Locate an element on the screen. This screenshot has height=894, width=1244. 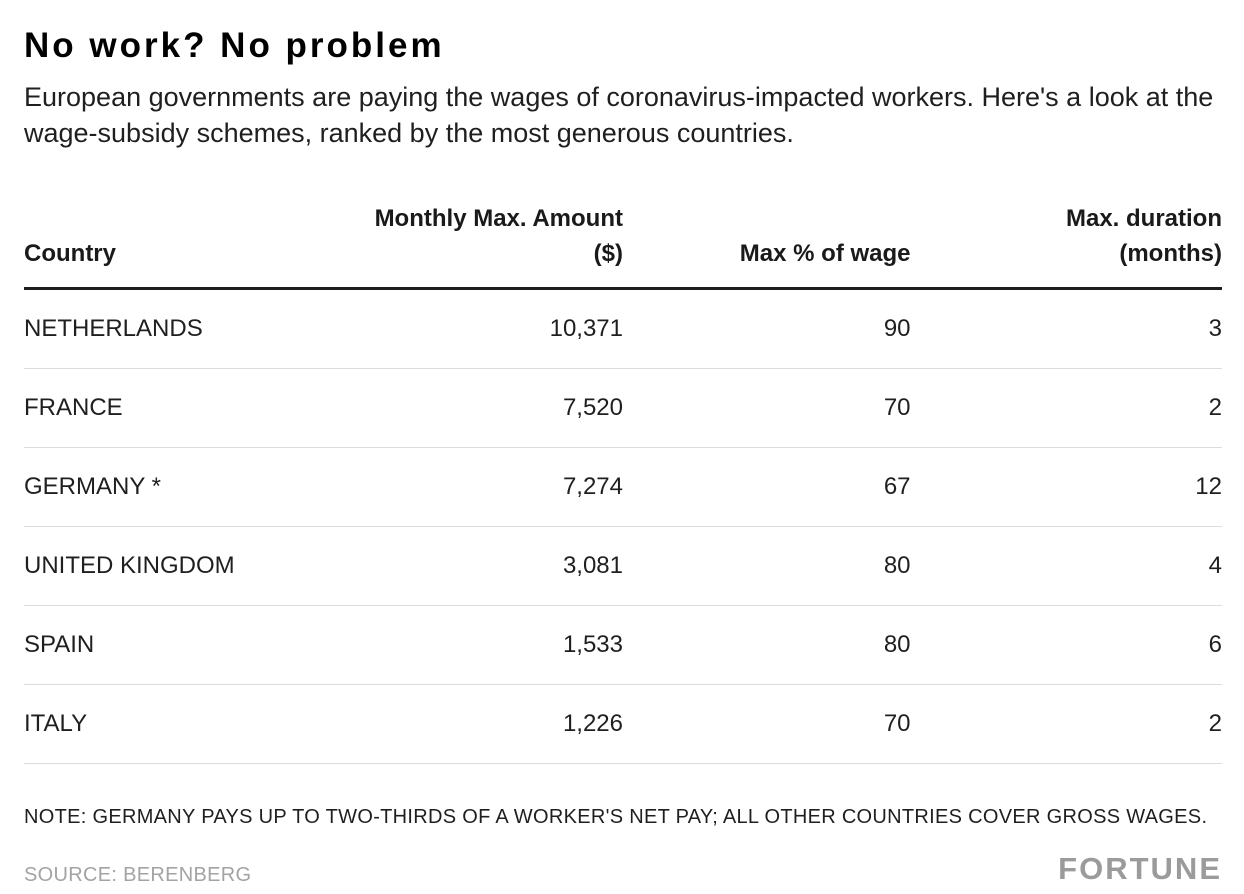
column-header-max-pct: Max % of wage is located at coordinates (767, 246).